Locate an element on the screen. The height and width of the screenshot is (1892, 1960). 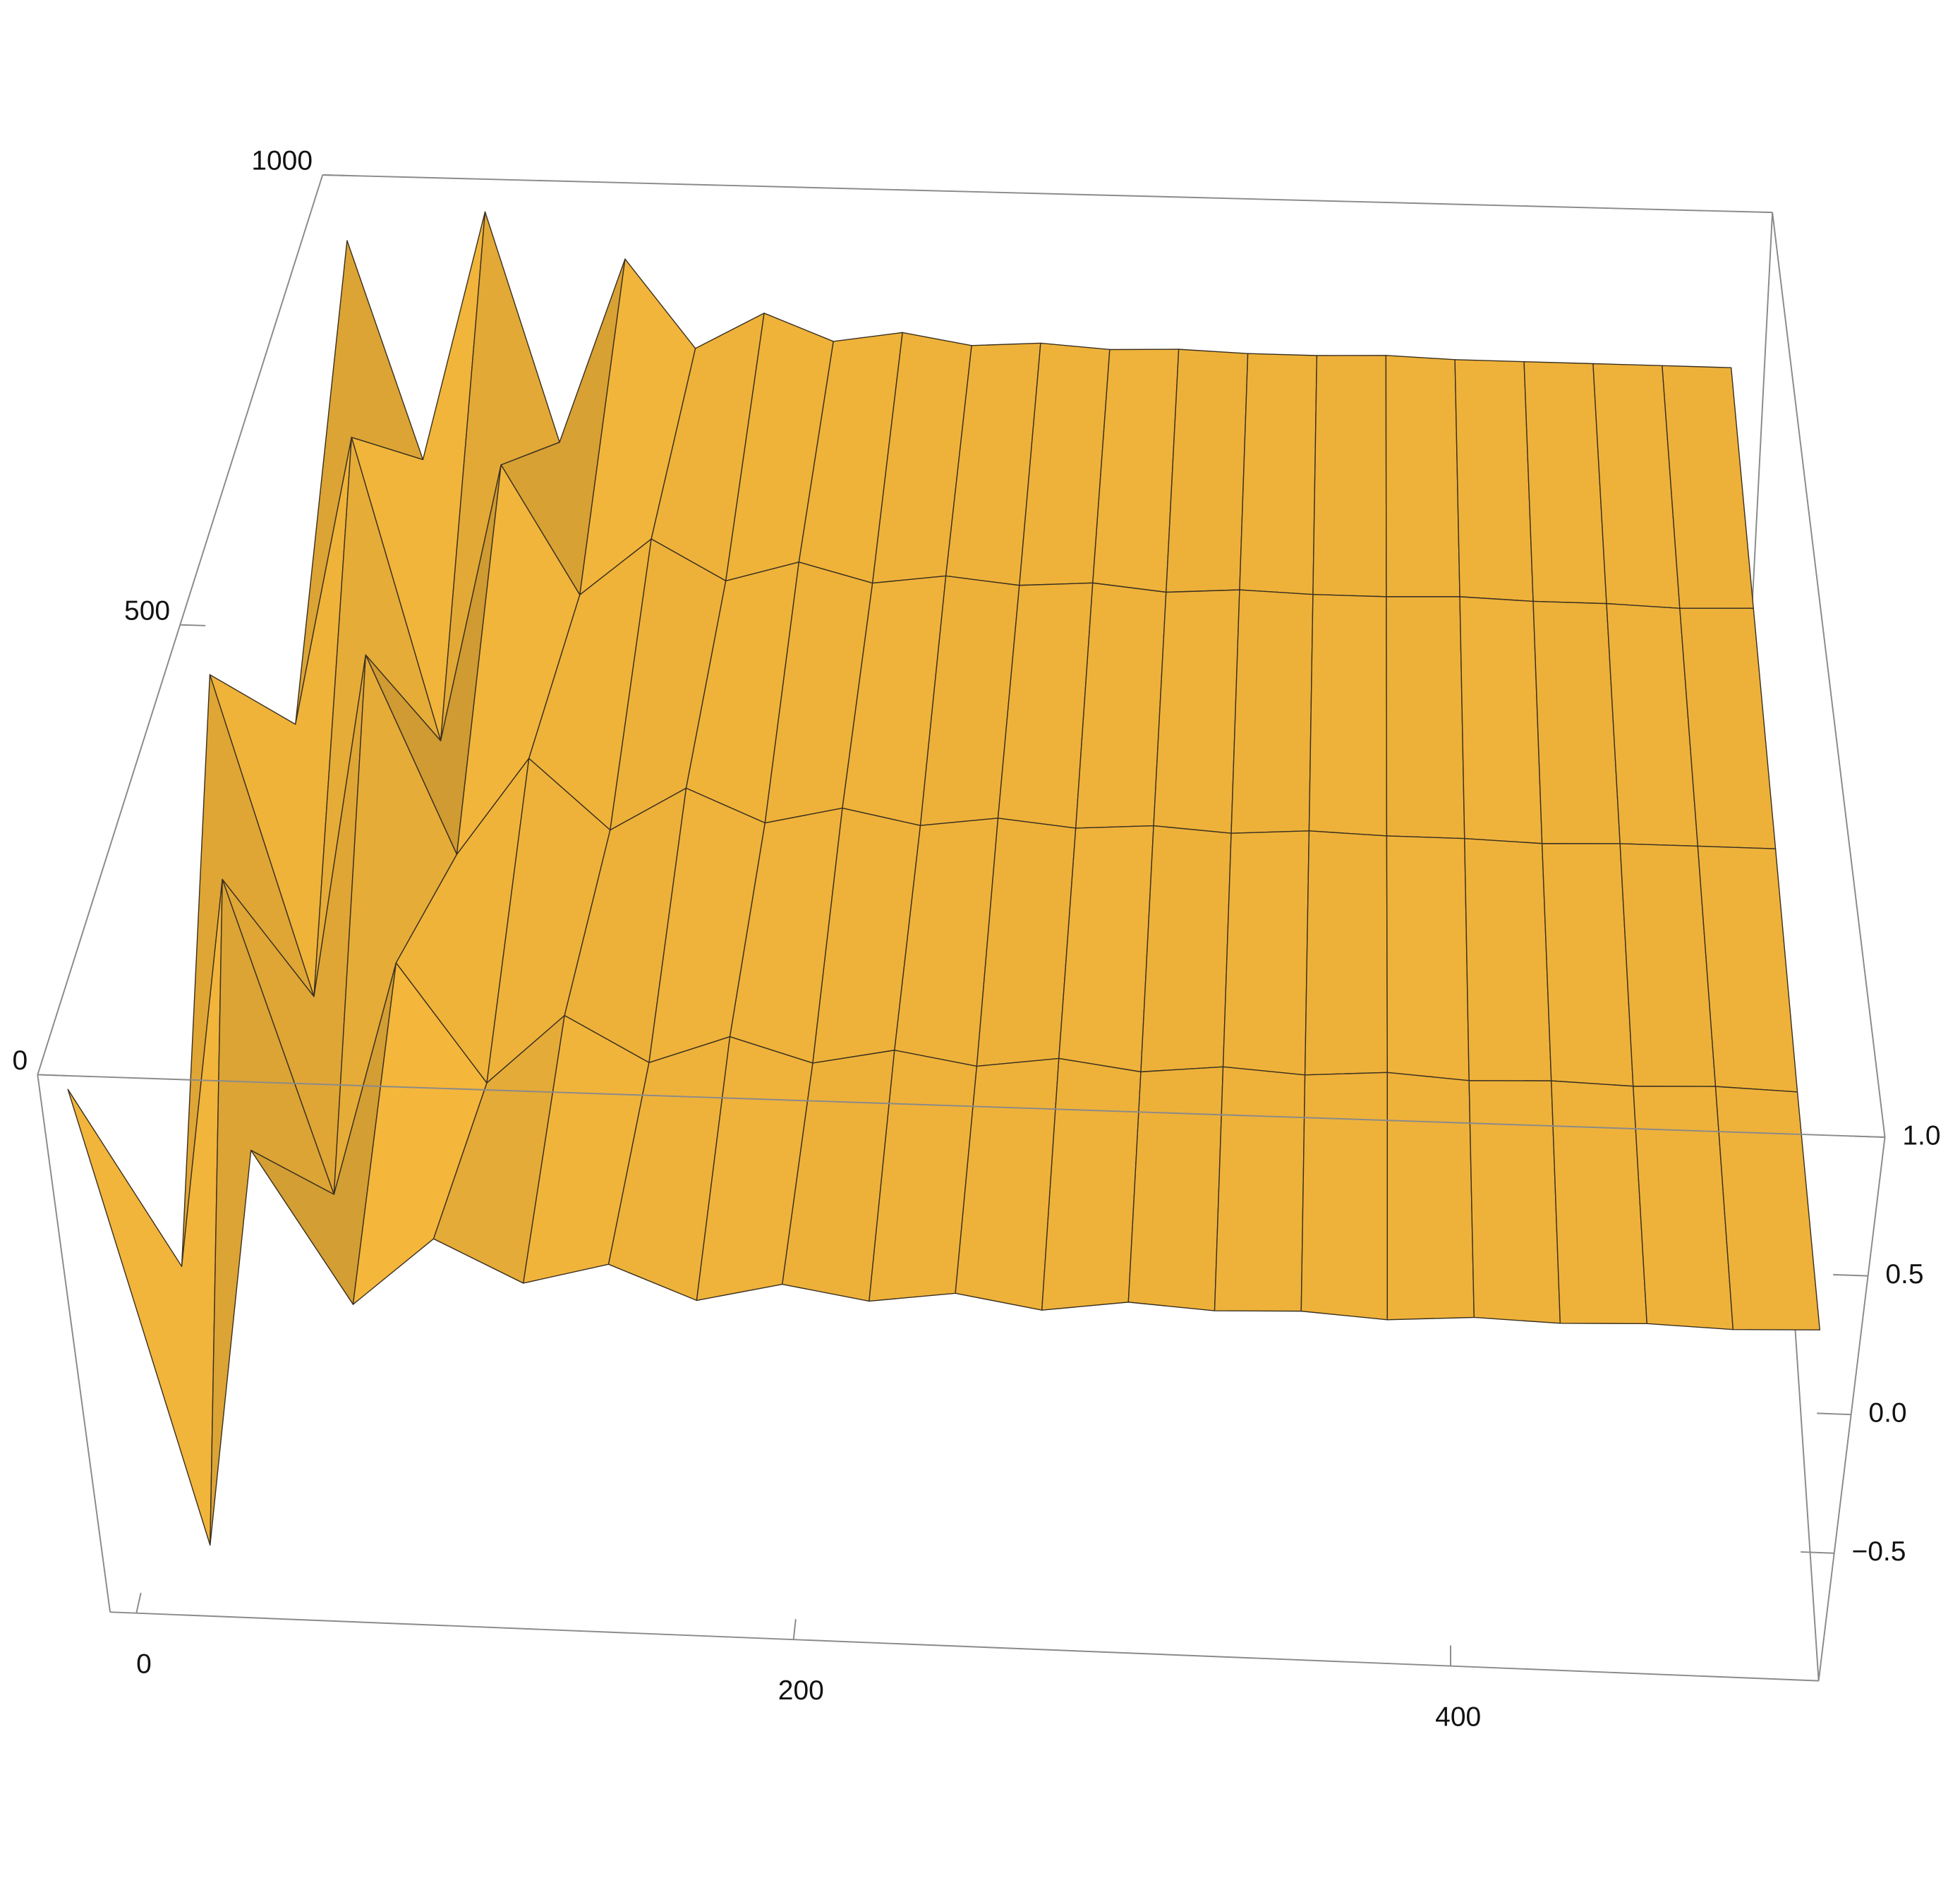
z-tick-label: 0.0 is located at coordinates (1887, 1412).